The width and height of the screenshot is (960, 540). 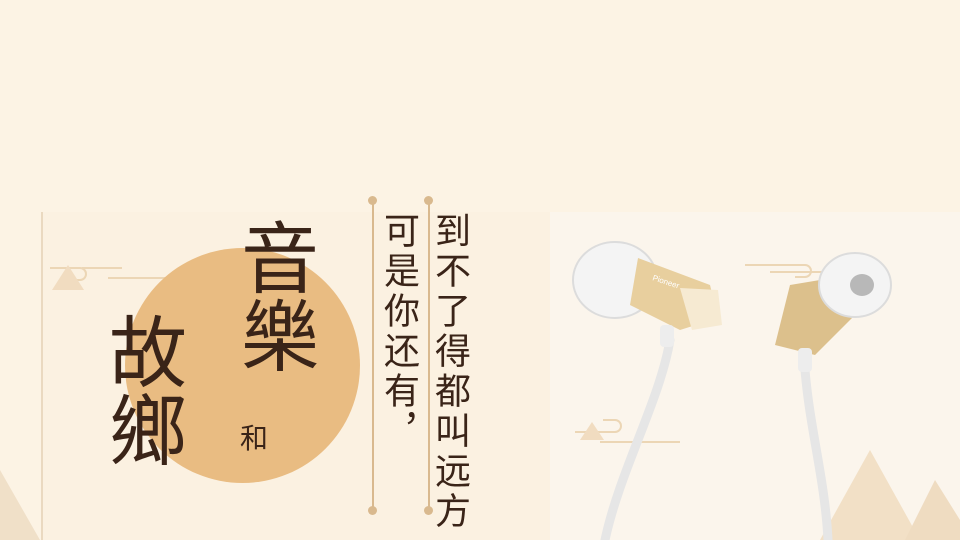 I want to click on poem-line-1: 可是你还有，, so click(x=398, y=332).